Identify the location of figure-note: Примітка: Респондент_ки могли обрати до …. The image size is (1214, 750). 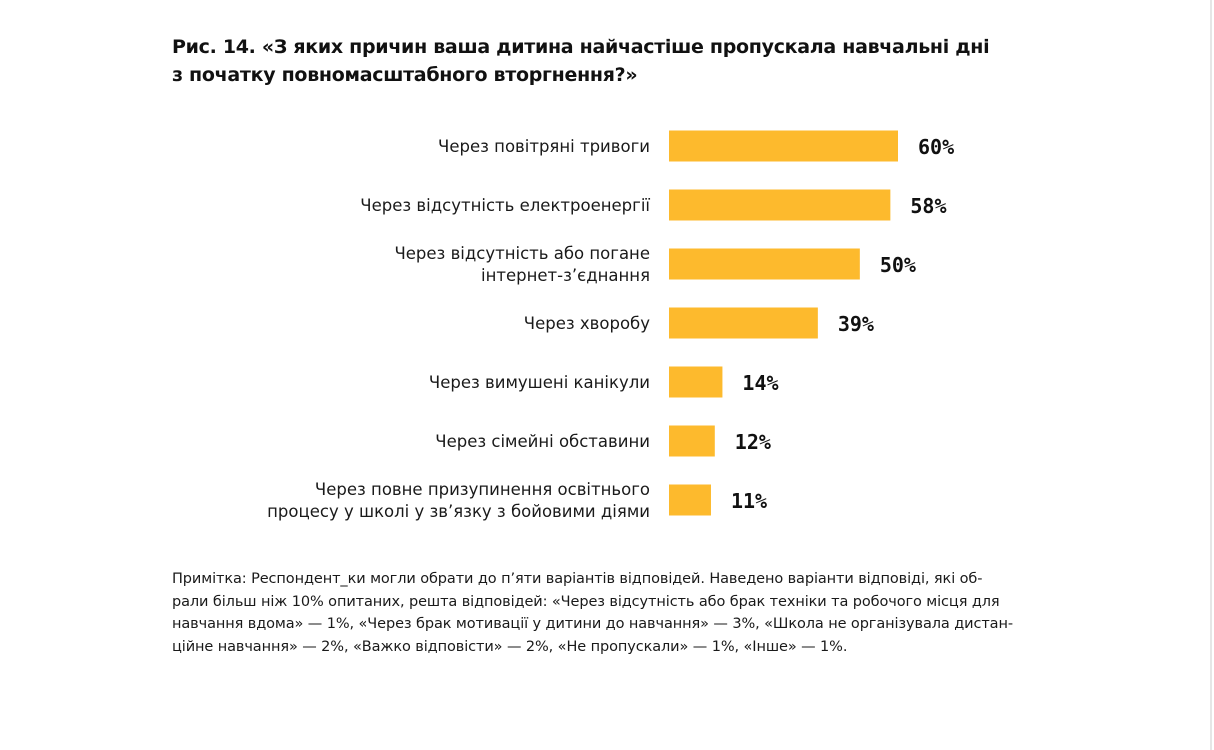
(612, 613).